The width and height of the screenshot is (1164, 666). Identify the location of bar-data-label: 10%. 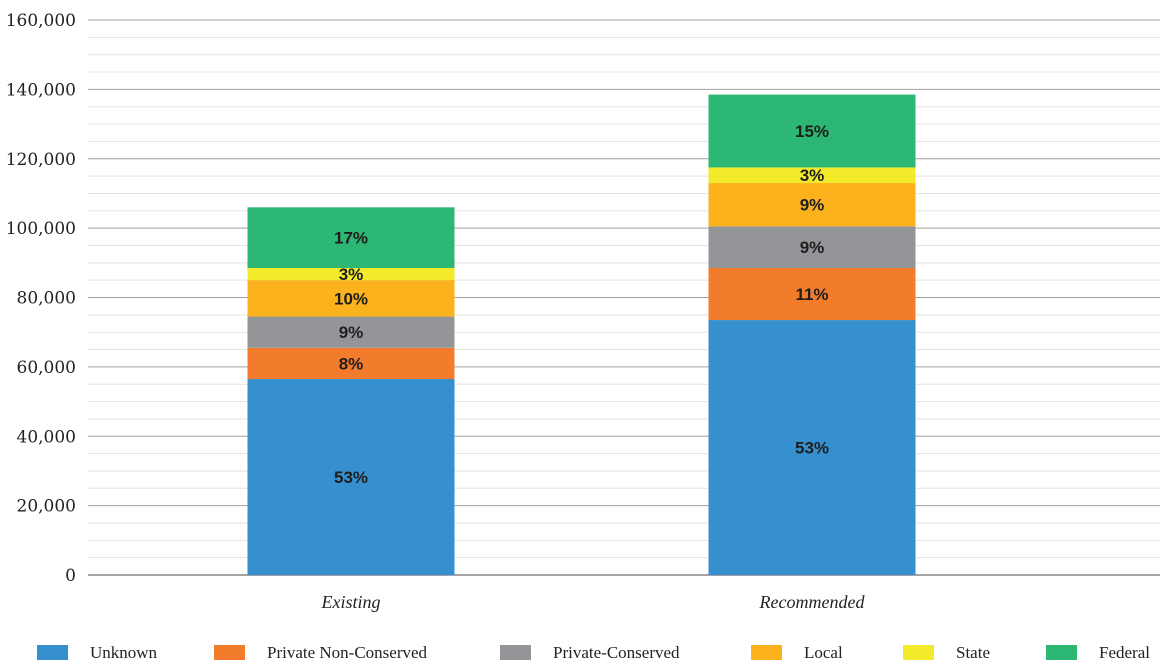
(351, 298).